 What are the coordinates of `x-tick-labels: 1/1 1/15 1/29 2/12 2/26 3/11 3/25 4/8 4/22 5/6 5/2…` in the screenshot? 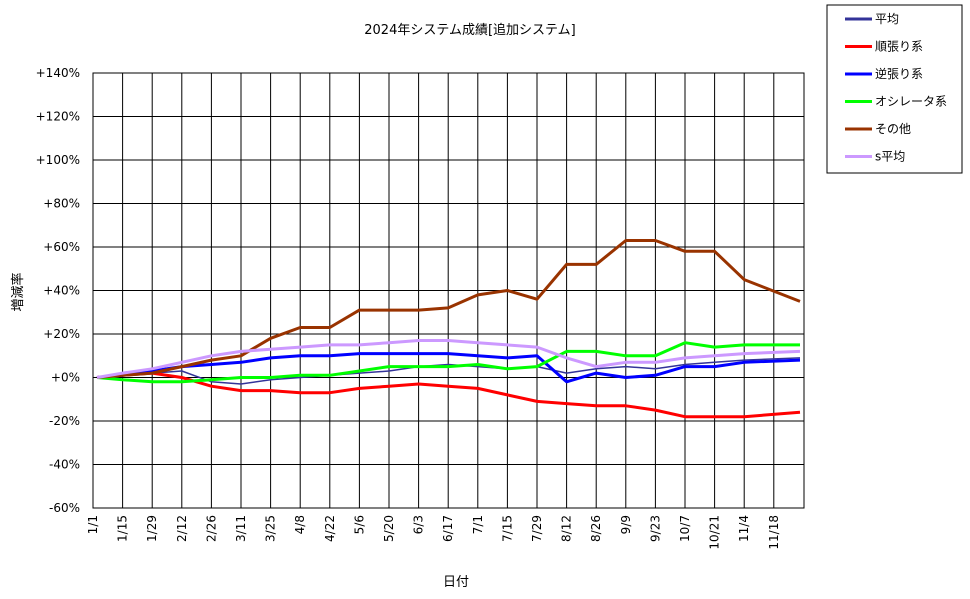 It's located at (433, 532).